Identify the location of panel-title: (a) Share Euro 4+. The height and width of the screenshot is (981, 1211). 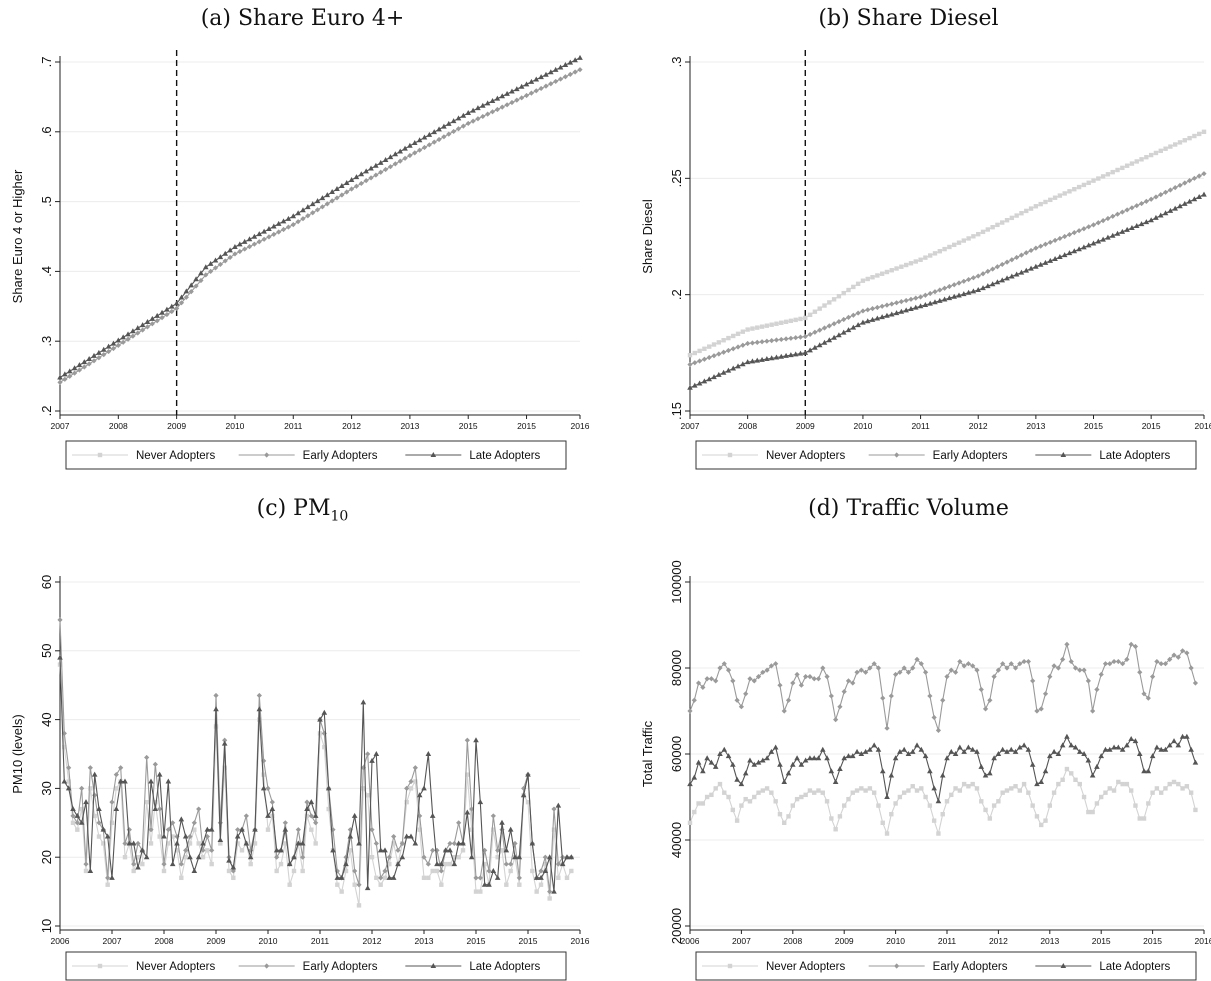
(302, 18).